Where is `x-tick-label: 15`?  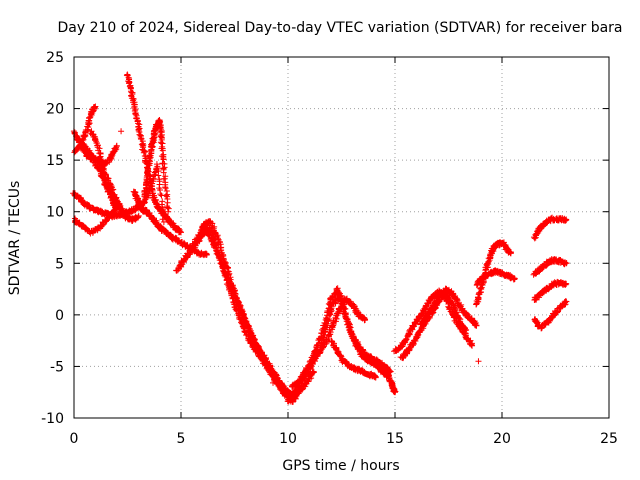
x-tick-label: 15 is located at coordinates (395, 439).